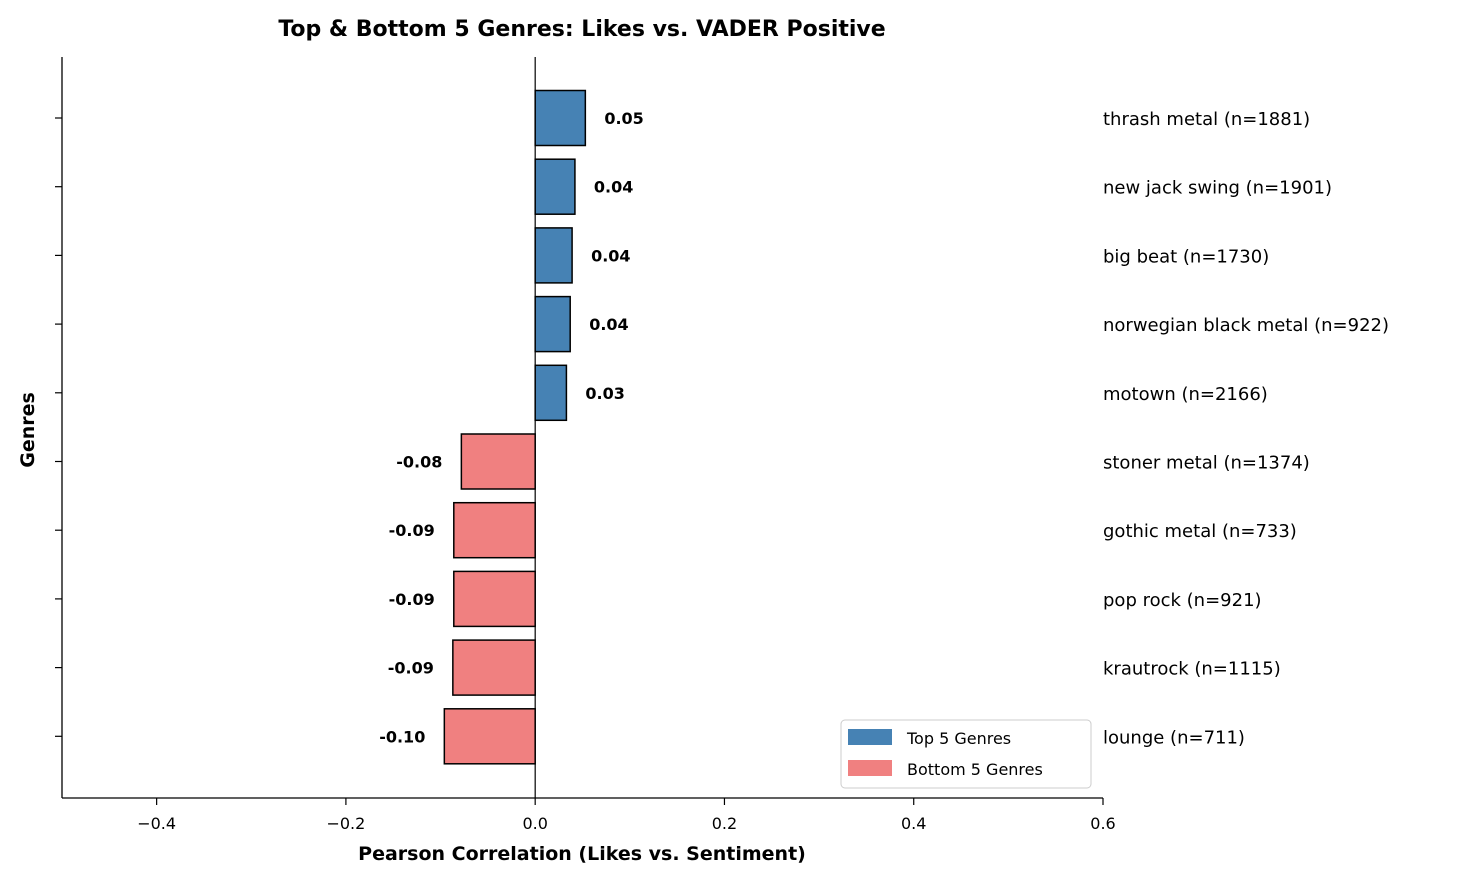  I want to click on x-tick-label: 0.0, so click(534, 823).